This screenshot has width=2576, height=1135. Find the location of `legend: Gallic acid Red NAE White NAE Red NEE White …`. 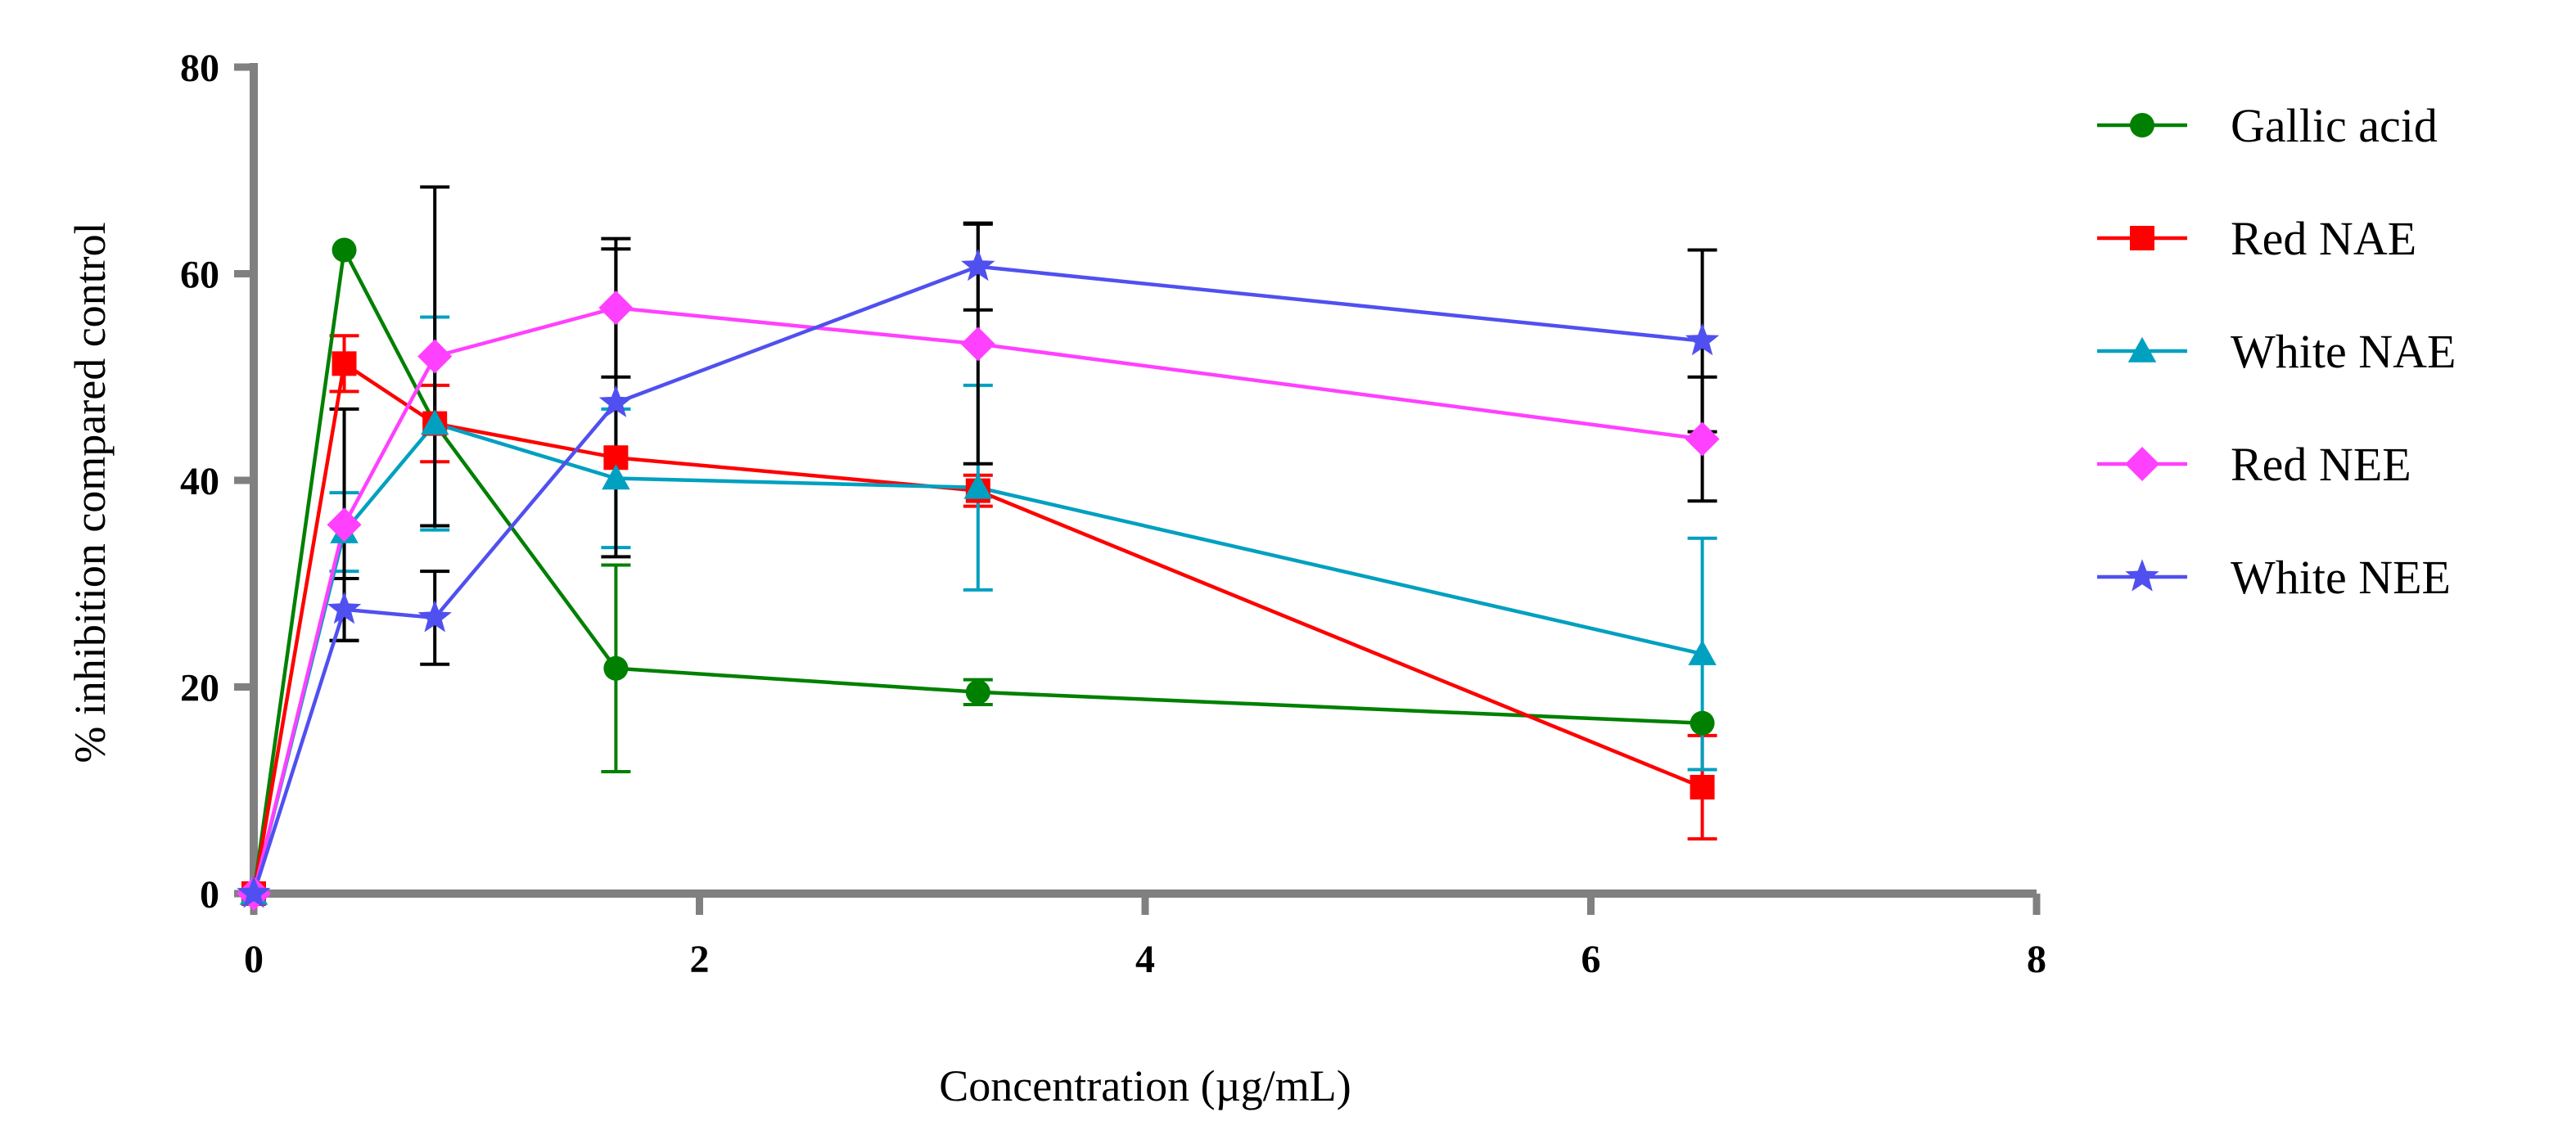

legend: Gallic acid Red NAE White NAE Red NEE White … is located at coordinates (2276, 351).